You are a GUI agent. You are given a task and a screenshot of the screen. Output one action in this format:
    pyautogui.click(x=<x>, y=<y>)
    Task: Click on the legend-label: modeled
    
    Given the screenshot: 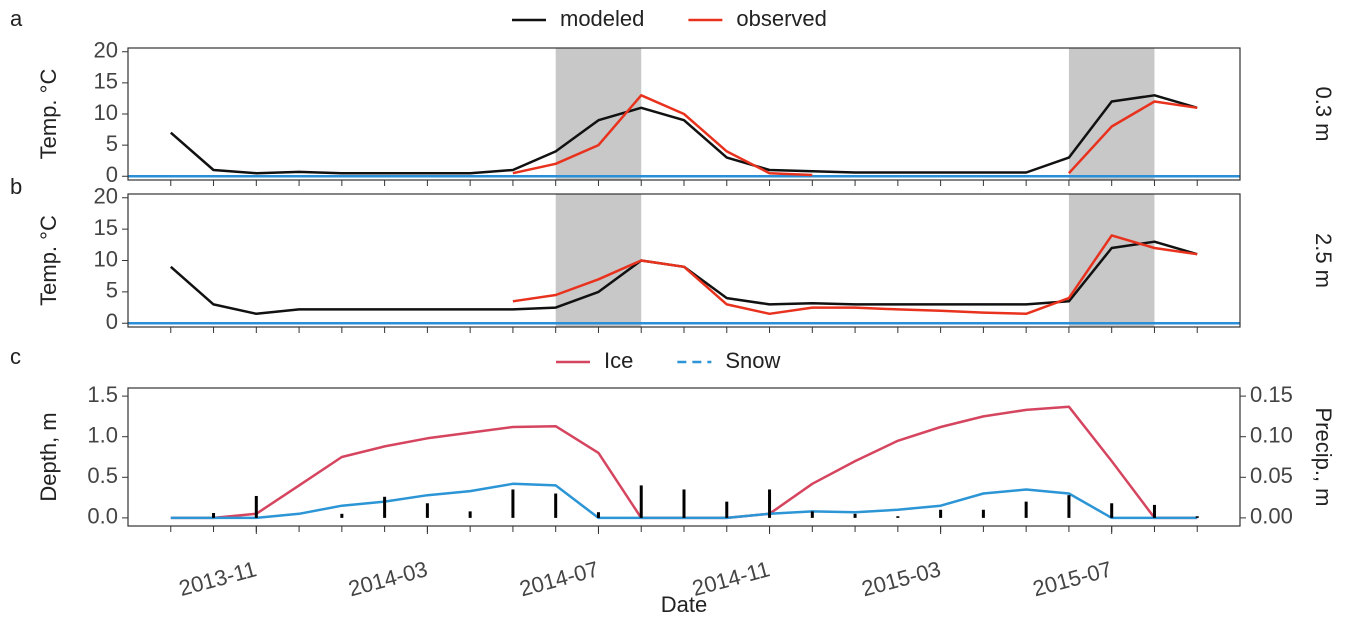 What is the action you would take?
    pyautogui.click(x=602, y=18)
    